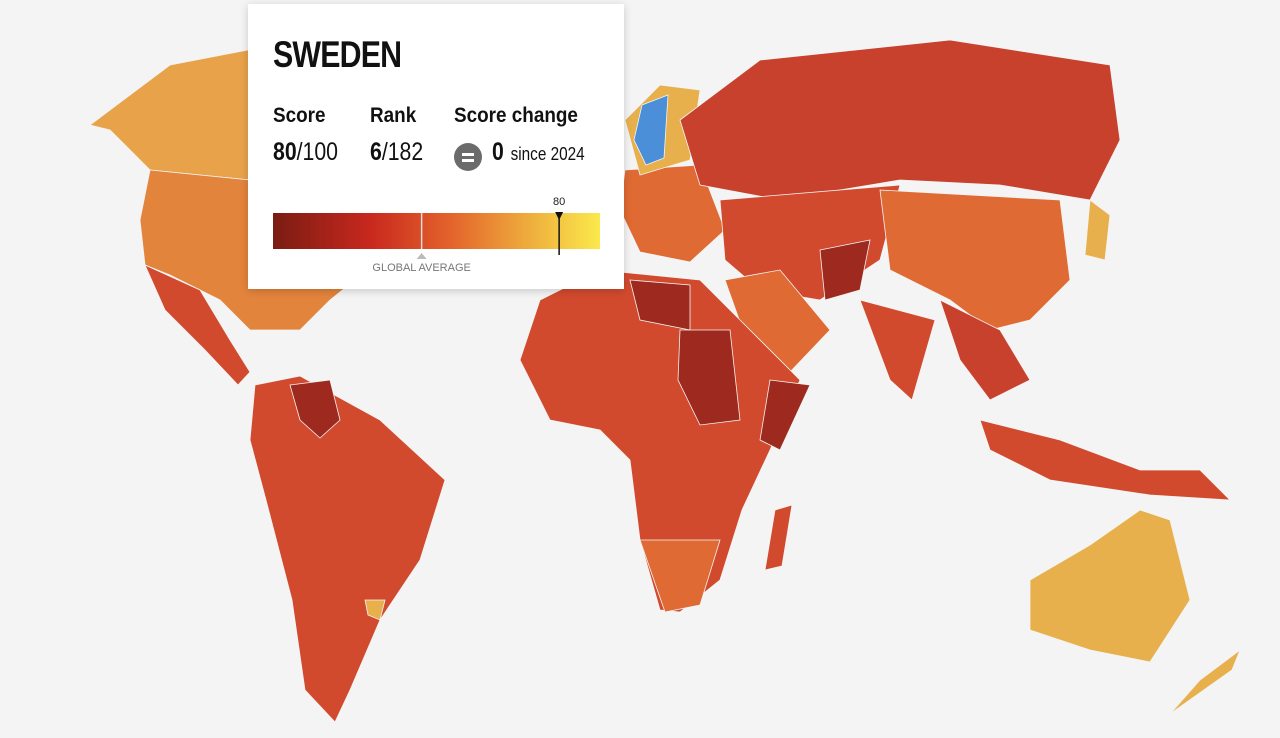 The width and height of the screenshot is (1280, 738). I want to click on score-marker-pointer, so click(559, 216).